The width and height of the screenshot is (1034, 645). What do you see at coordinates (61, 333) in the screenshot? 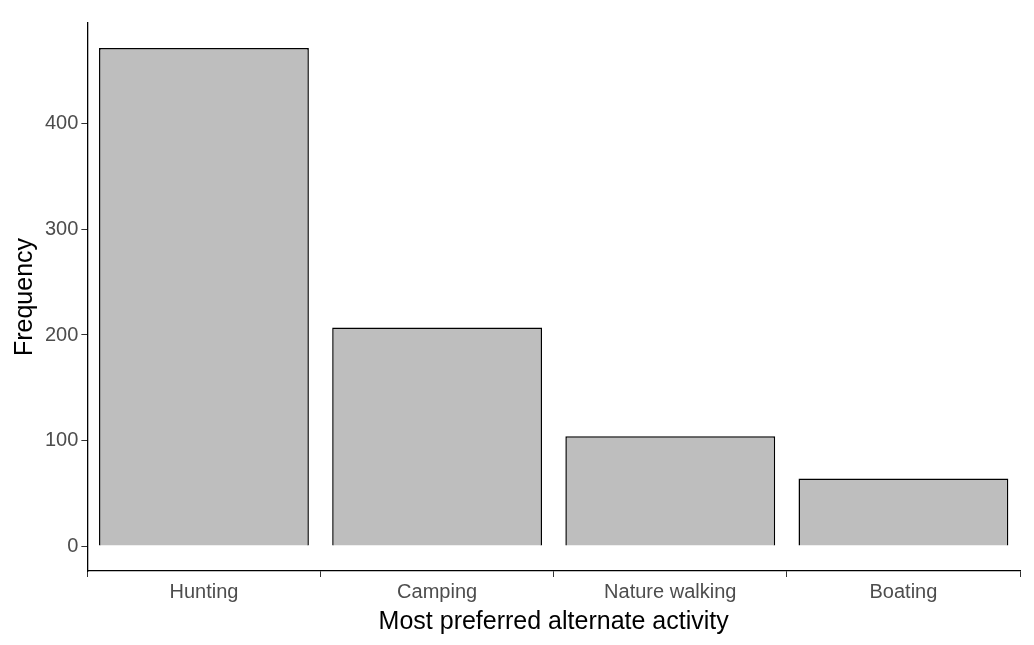
I see `y-tick-label: 200` at bounding box center [61, 333].